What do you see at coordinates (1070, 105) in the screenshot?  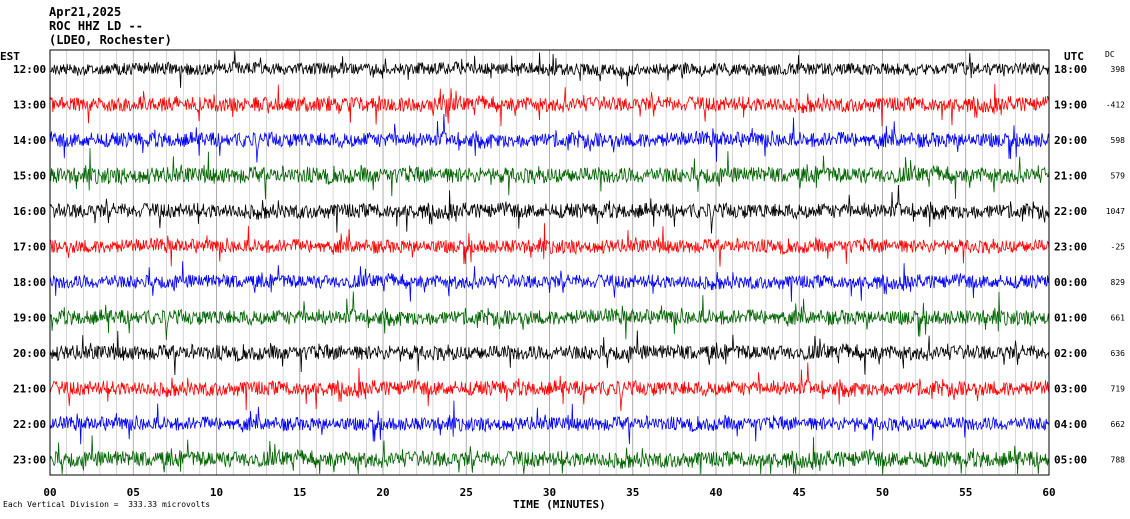 I see `utc-label-1: 19:00` at bounding box center [1070, 105].